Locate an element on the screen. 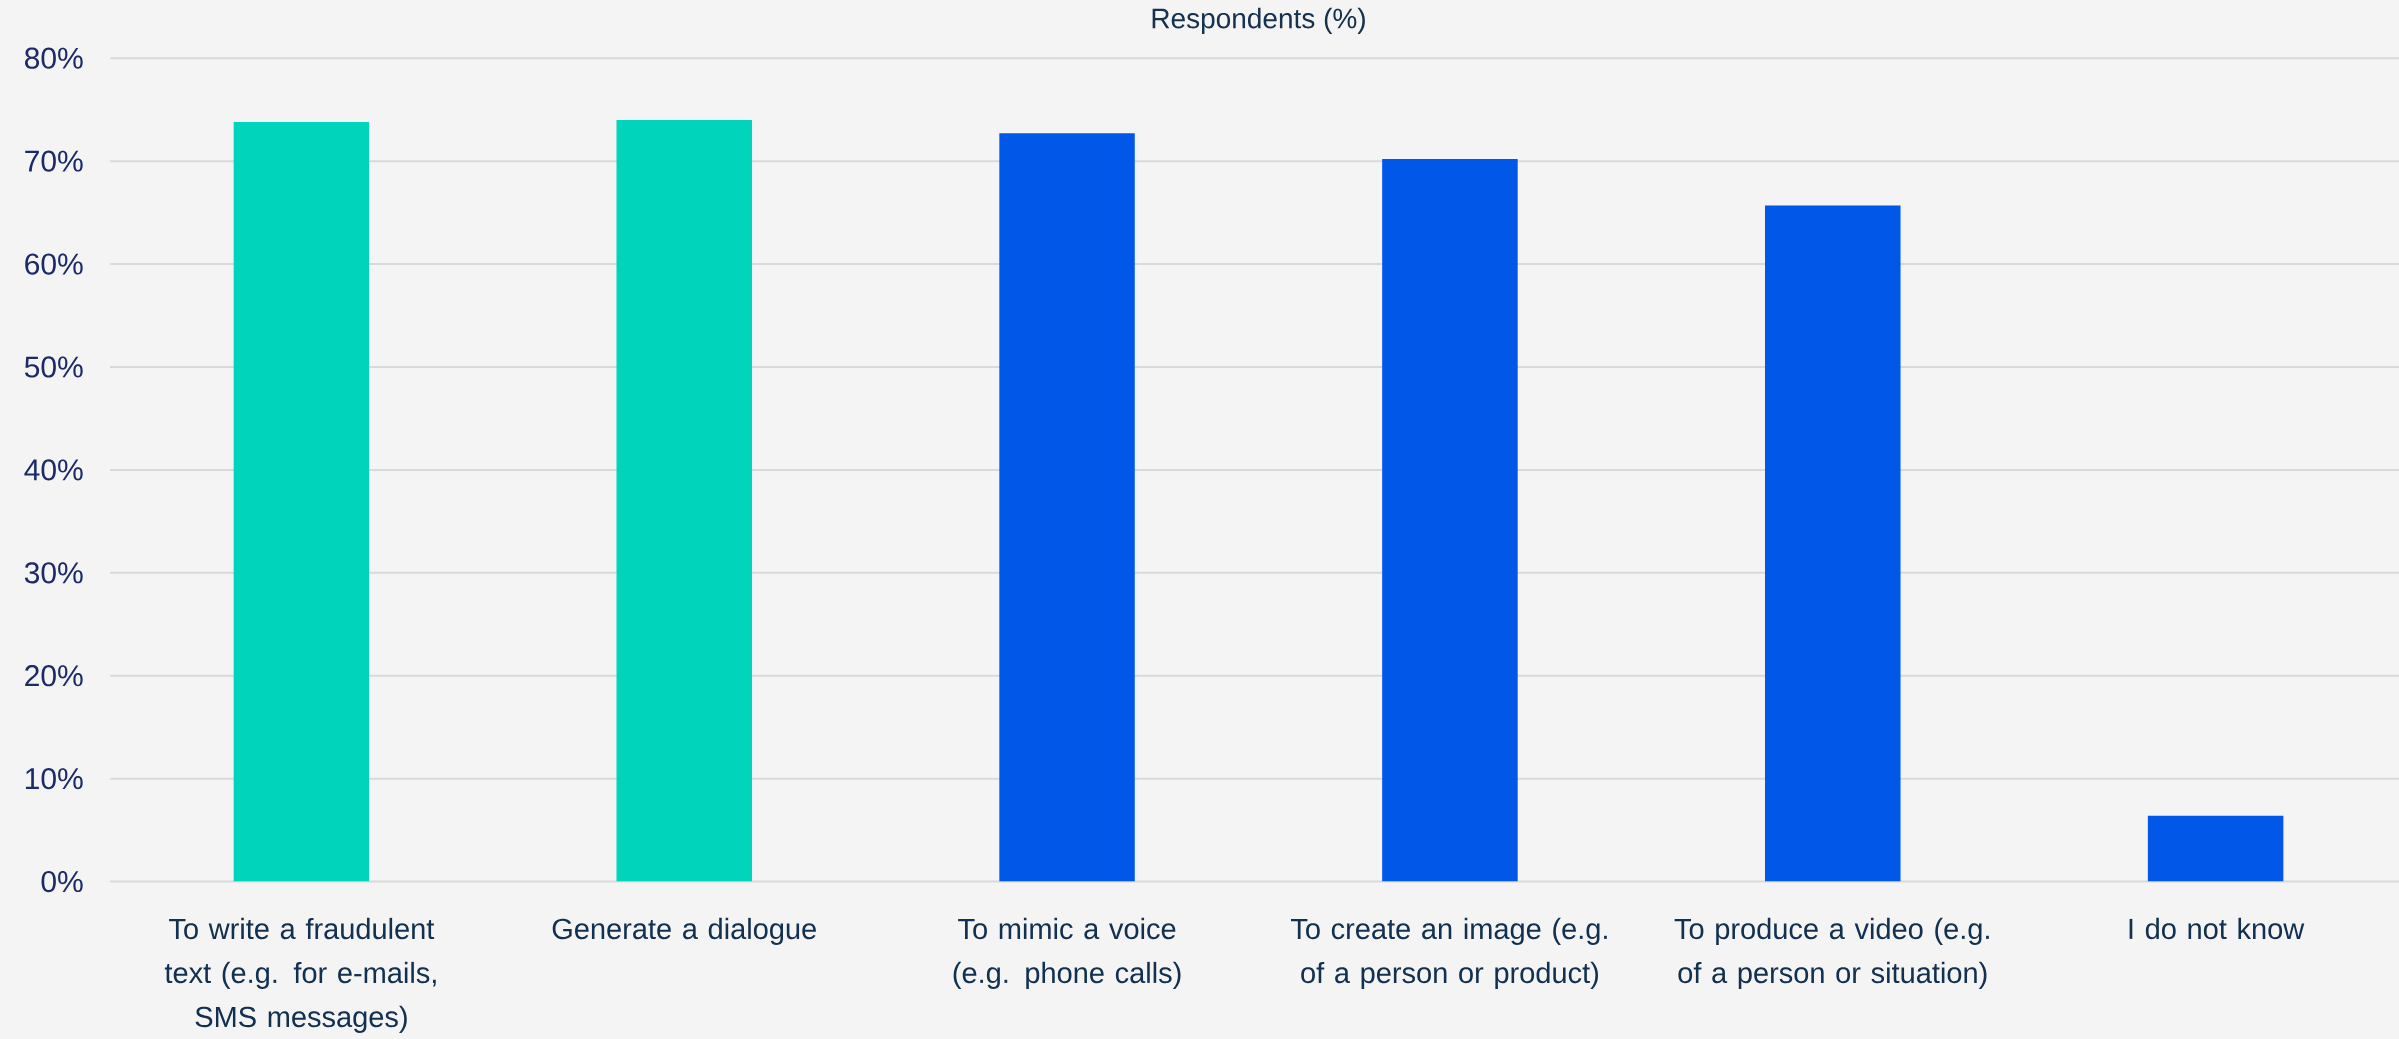  x-tick-label: To produce a video (e.g. of a person or situation) is located at coordinates (1831, 953).